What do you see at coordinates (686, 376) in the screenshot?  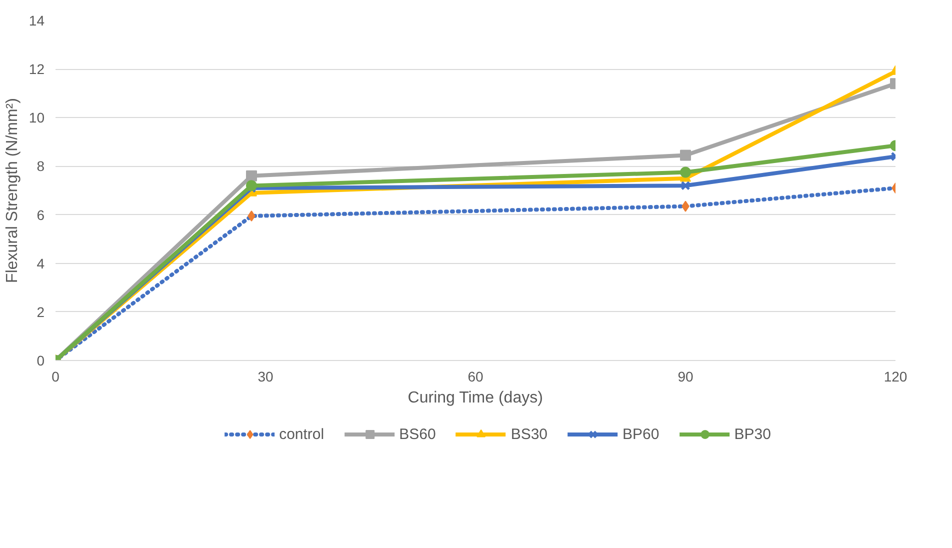 I see `x-tick-label: 90` at bounding box center [686, 376].